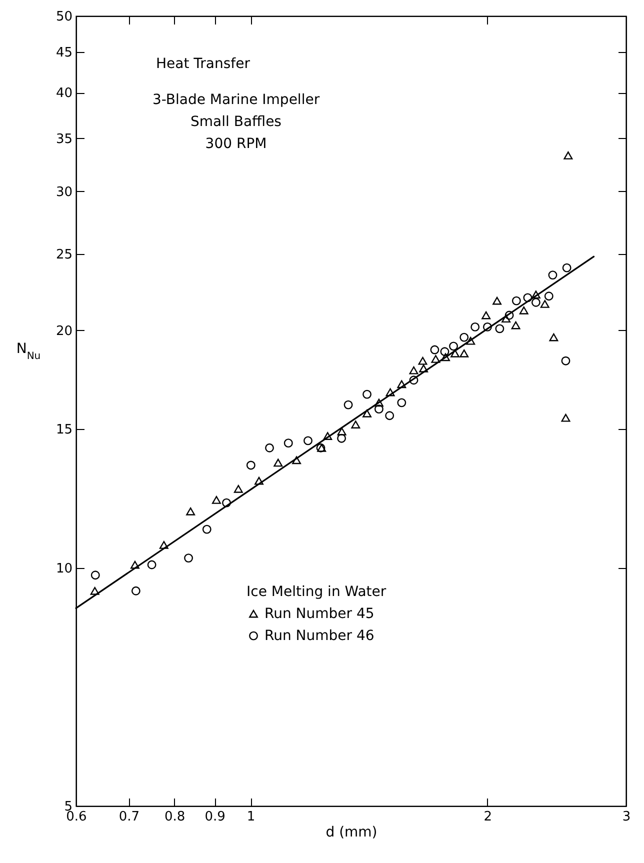 The width and height of the screenshot is (644, 863). What do you see at coordinates (319, 614) in the screenshot?
I see `legend-label: Run Number 45` at bounding box center [319, 614].